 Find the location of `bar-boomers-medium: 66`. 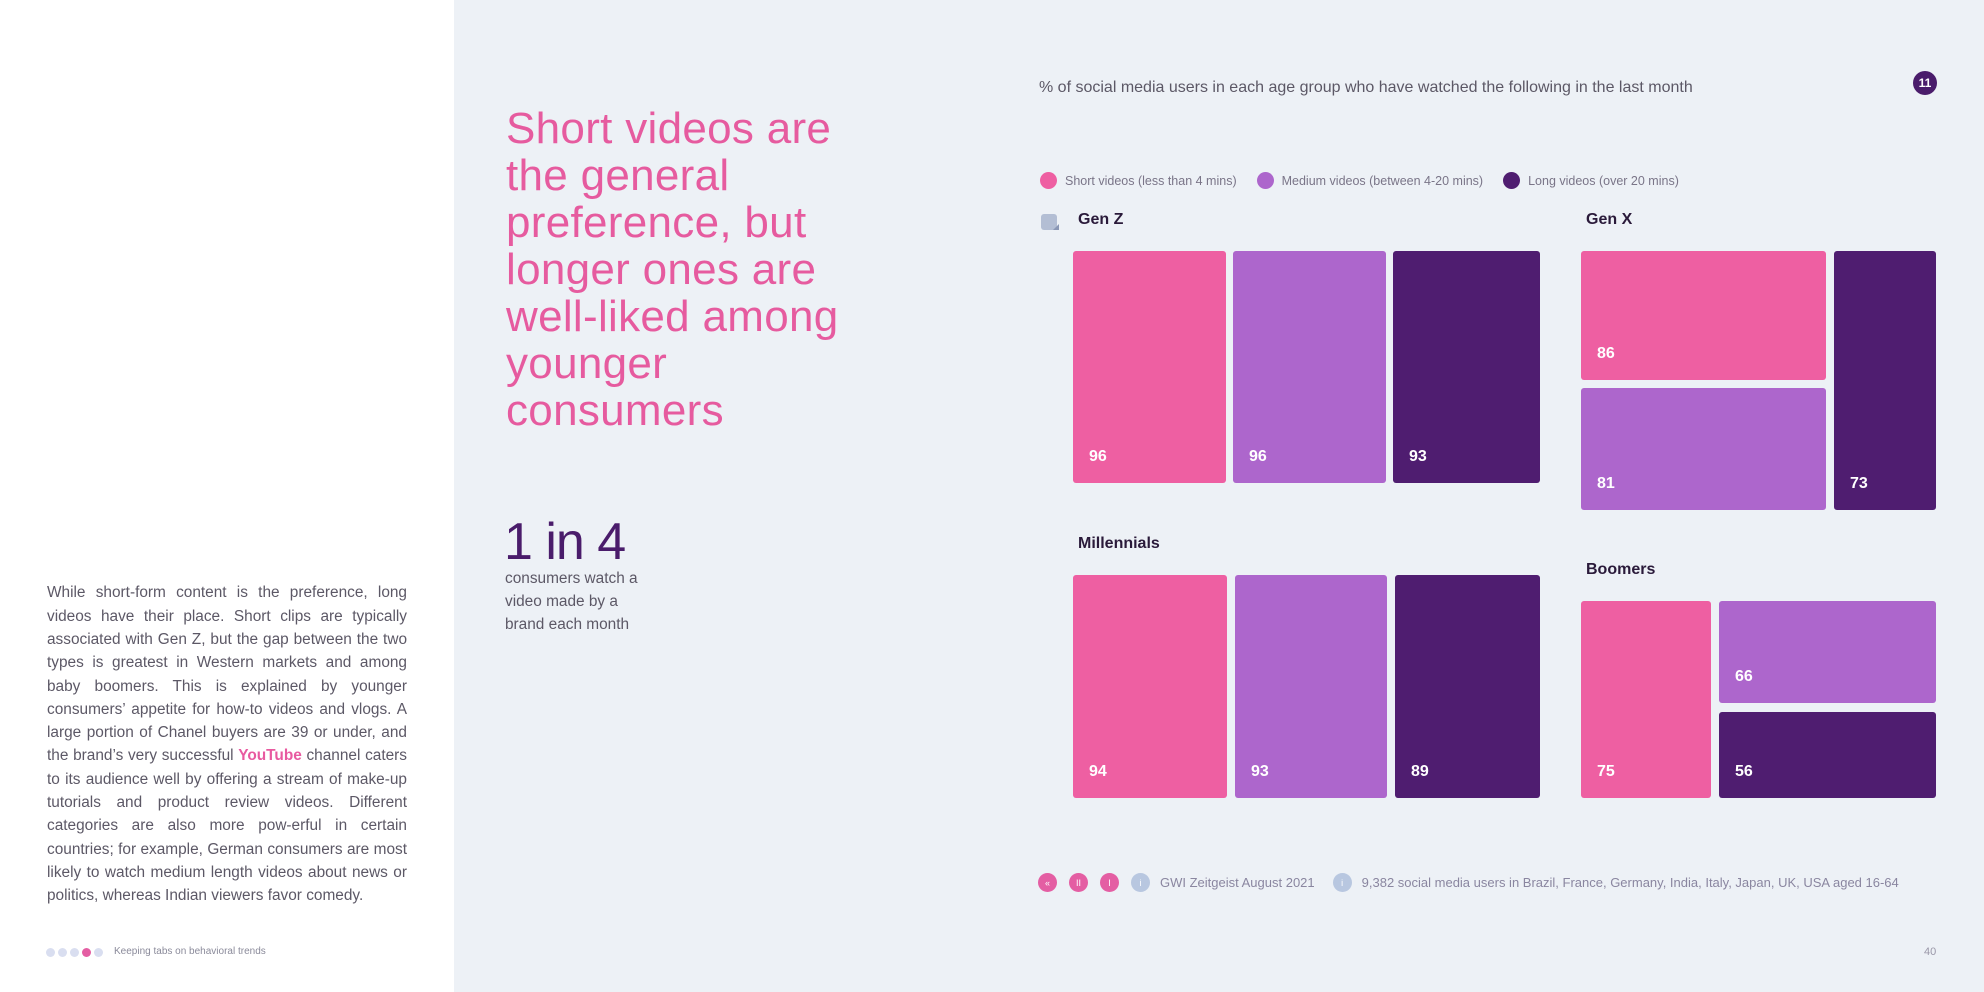

bar-boomers-medium: 66 is located at coordinates (1827, 652).